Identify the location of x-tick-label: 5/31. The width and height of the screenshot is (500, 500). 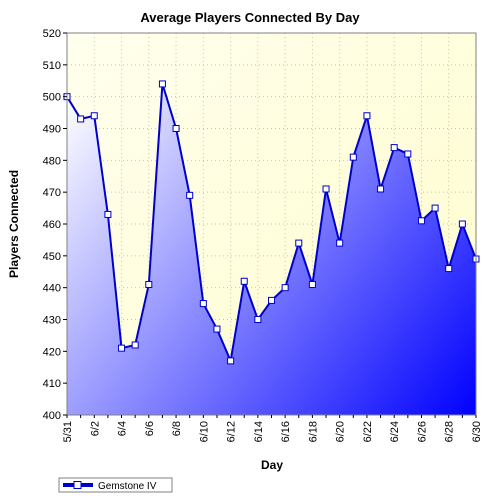
(68, 431).